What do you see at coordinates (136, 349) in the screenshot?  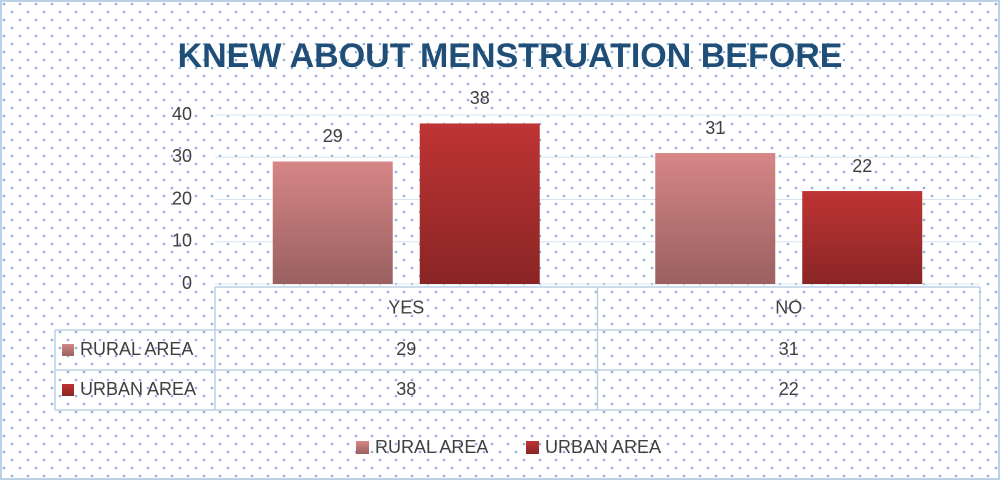 I see `table-legend-label: RURAL AREA` at bounding box center [136, 349].